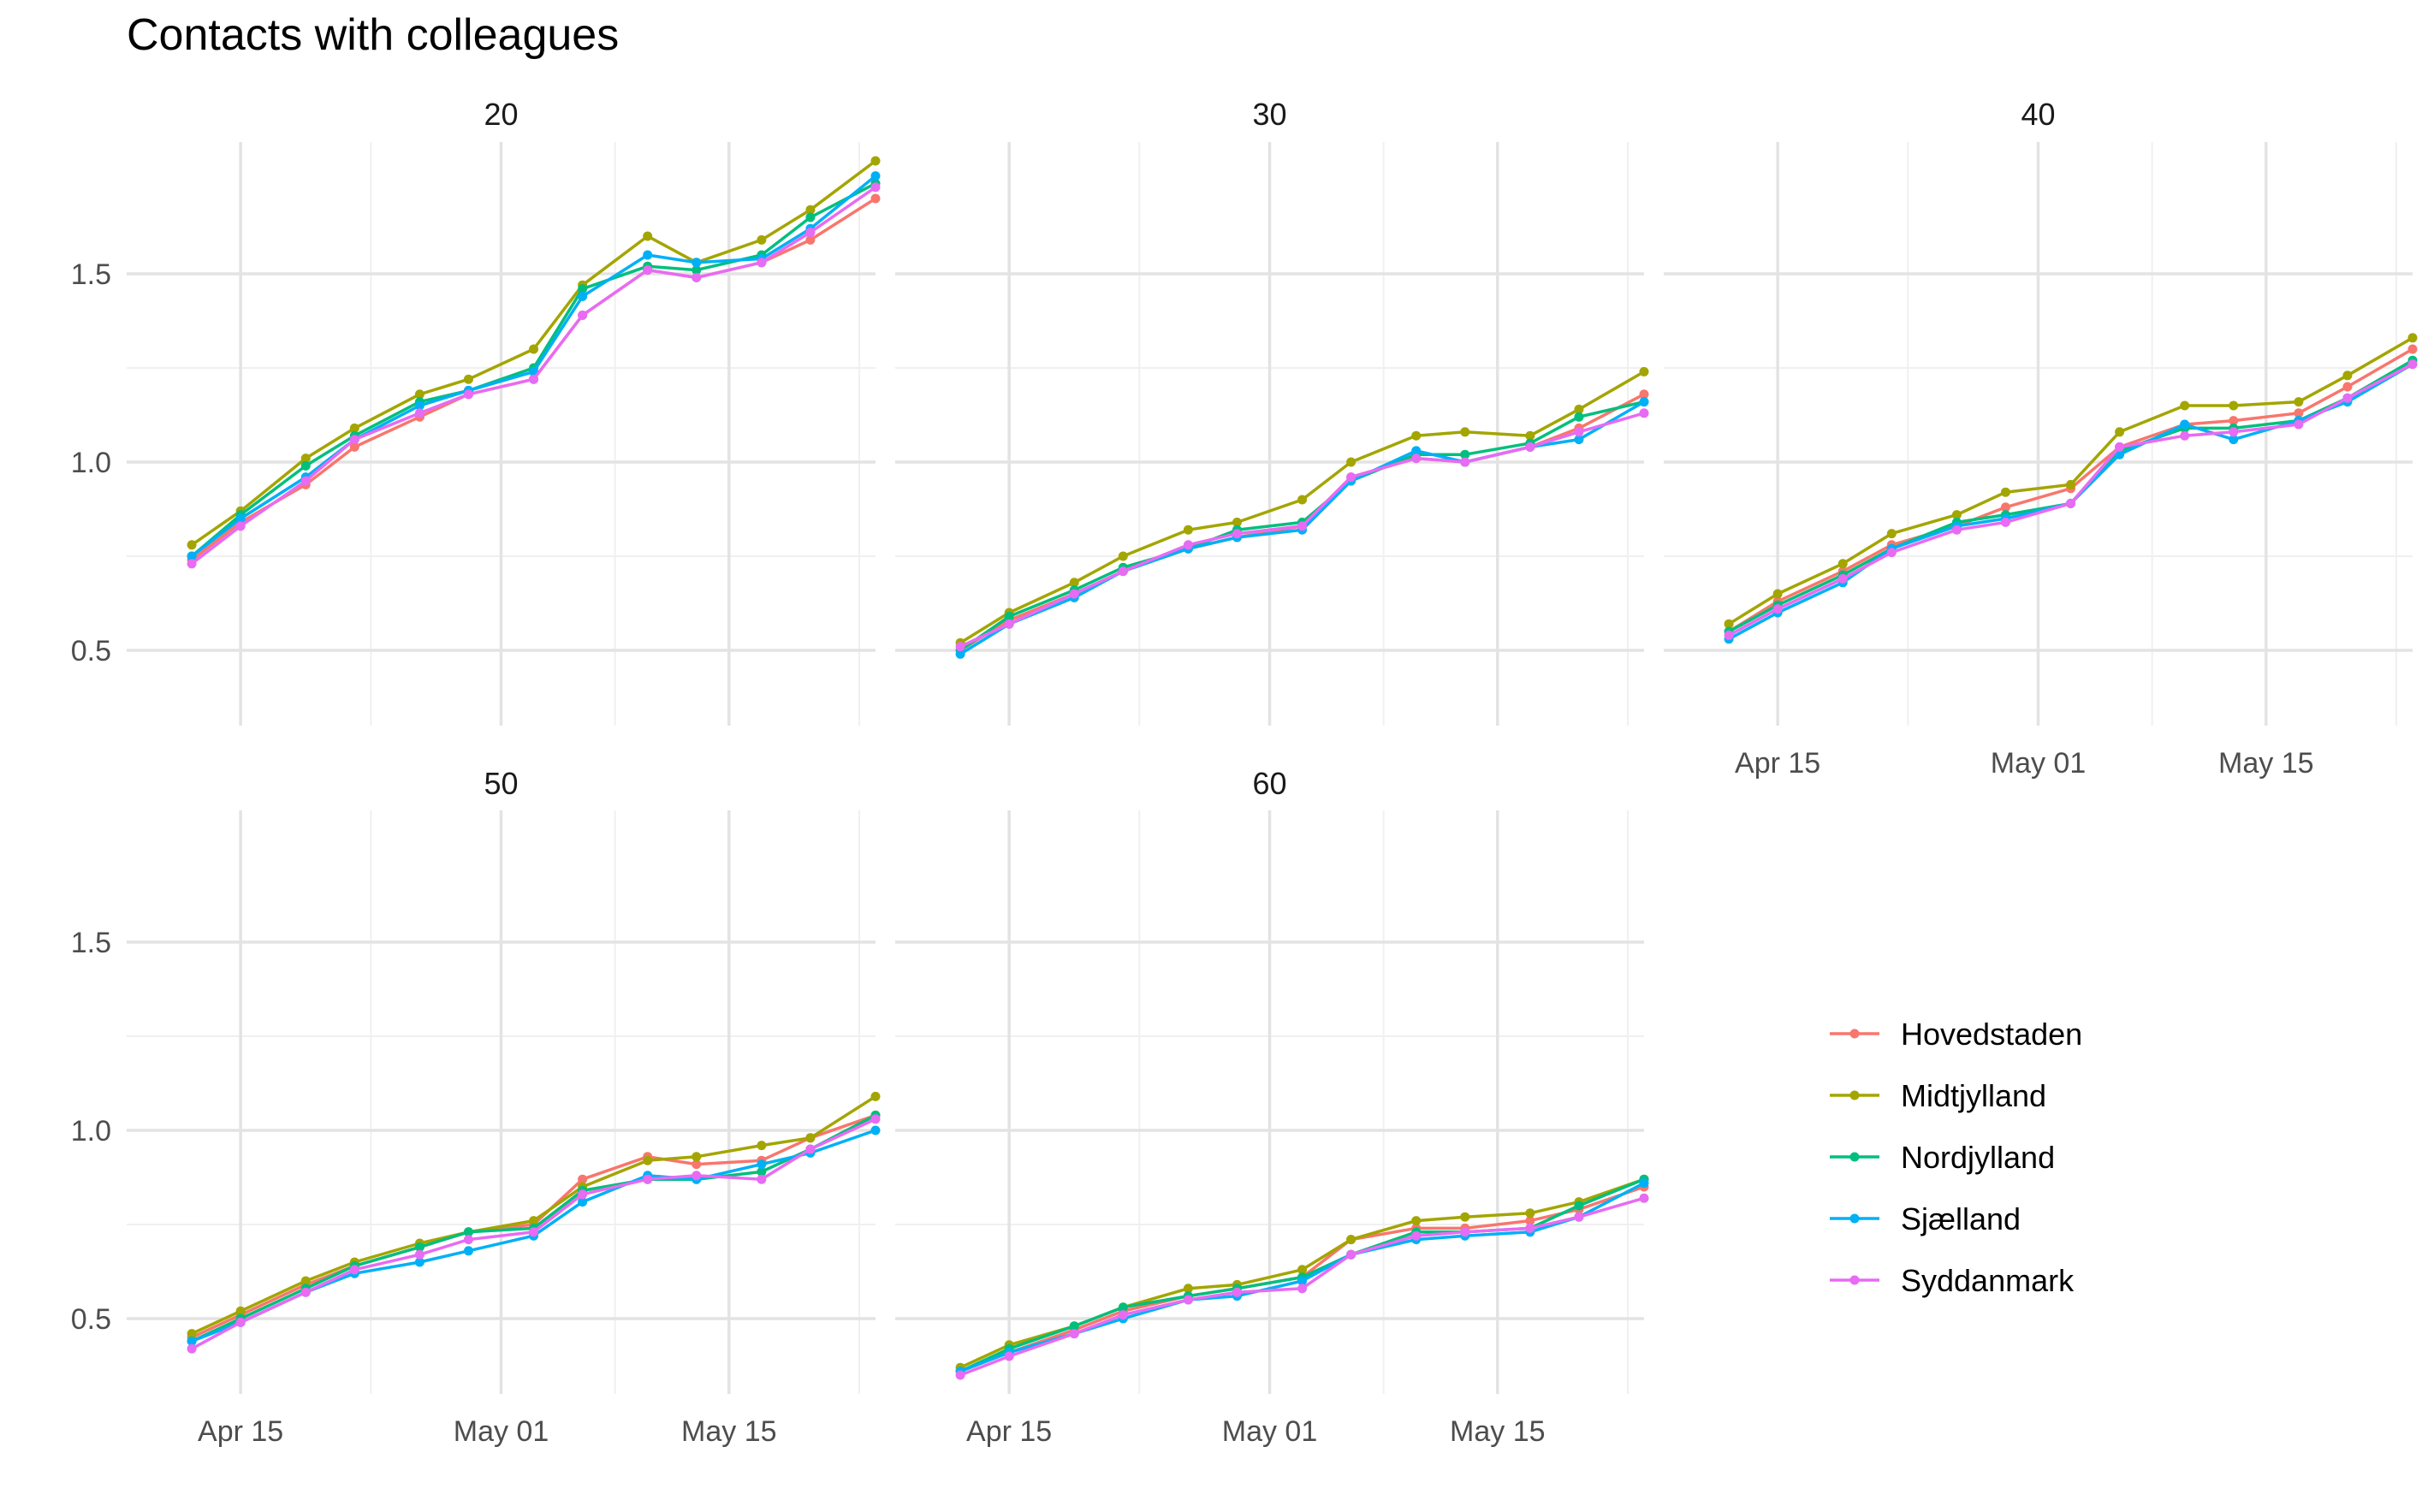 The image size is (2428, 1512). I want to click on facet-panel-60: 60 Apr 15 May 01 May 15, so click(1272, 1107).